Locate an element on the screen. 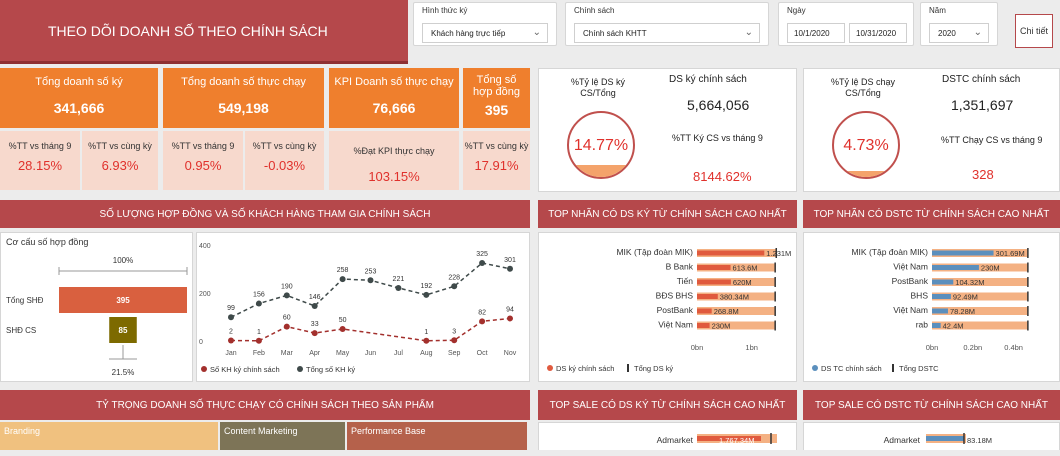 This screenshot has width=1060, height=456. kpi-sub: %TT vs cùng kỳ 6.93% is located at coordinates (120, 160).